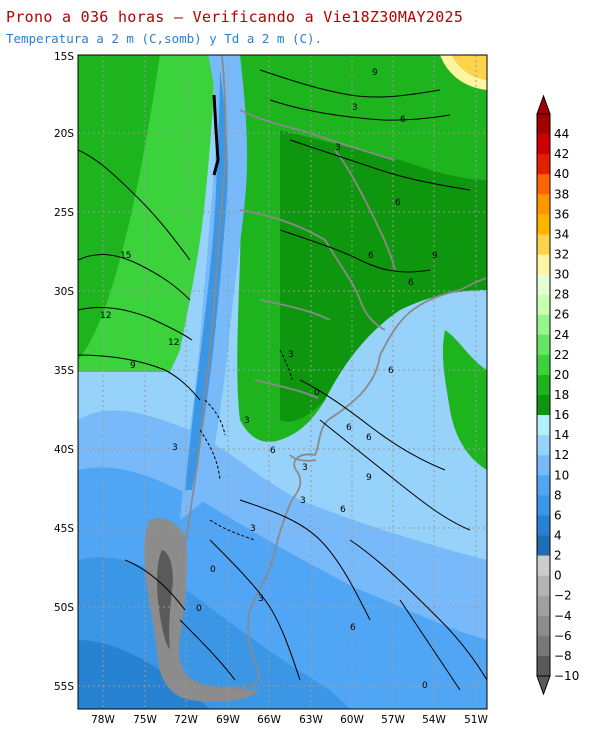  Describe the element at coordinates (165, 600) in the screenshot. I see `field-patagonia-cold-inner` at that location.